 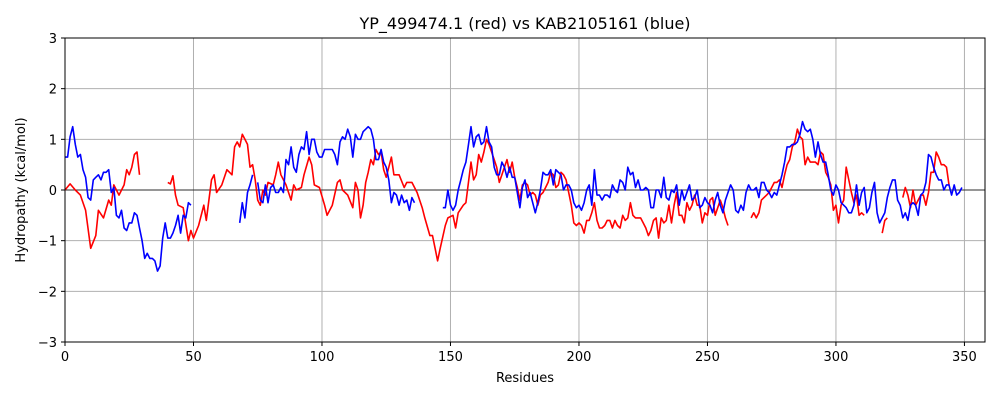 I want to click on y-tick-label: 1, so click(x=53, y=140).